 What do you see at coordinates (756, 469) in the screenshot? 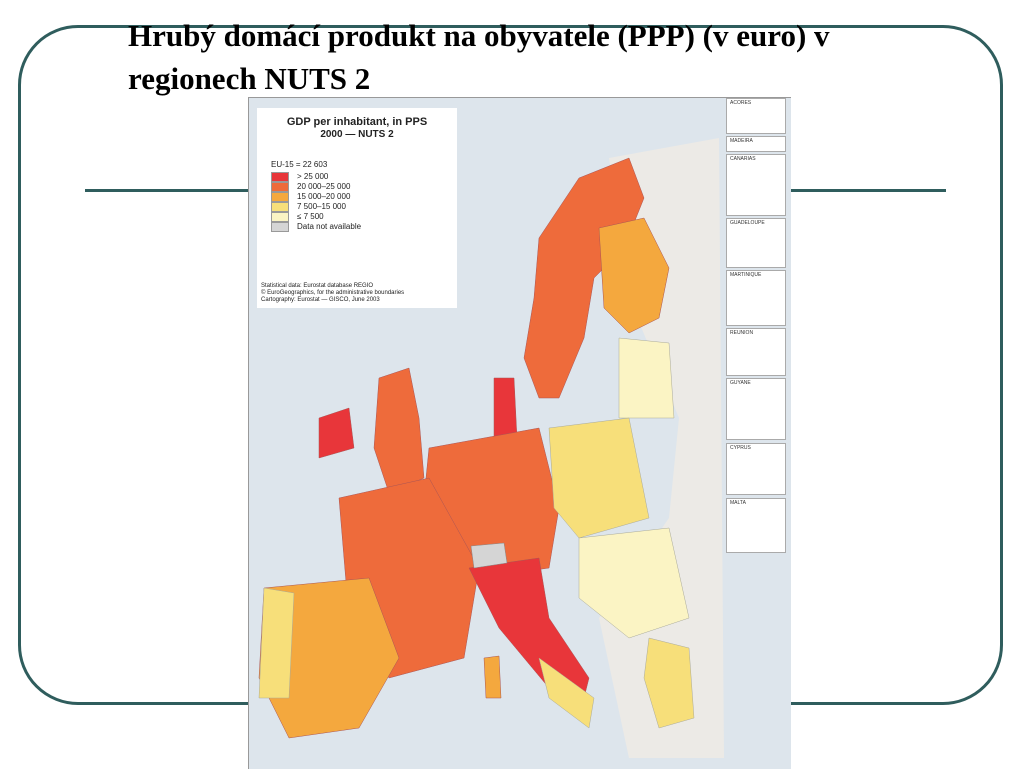
I see `inset-map: CYPRUS` at bounding box center [756, 469].